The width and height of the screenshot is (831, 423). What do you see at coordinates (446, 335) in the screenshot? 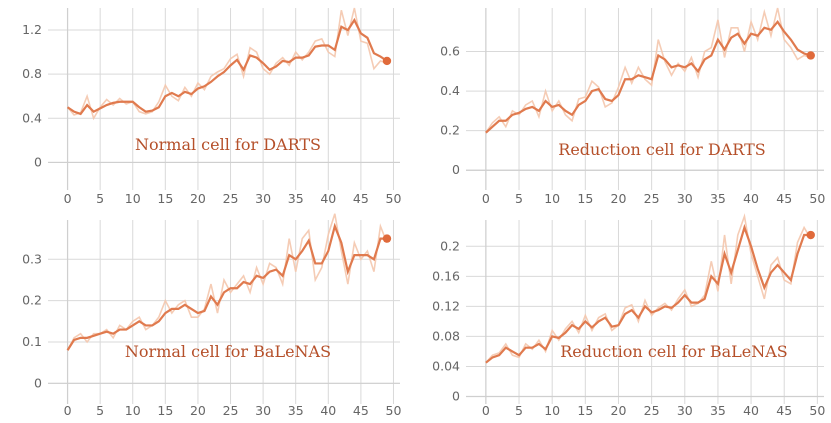
I see `y-tick-label: 0.08` at bounding box center [446, 335].